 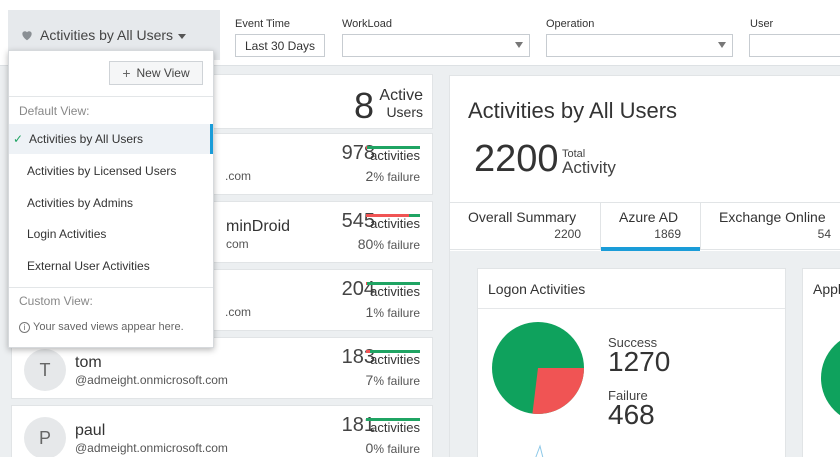 I want to click on page-title: Activities by All Users, so click(x=573, y=110).